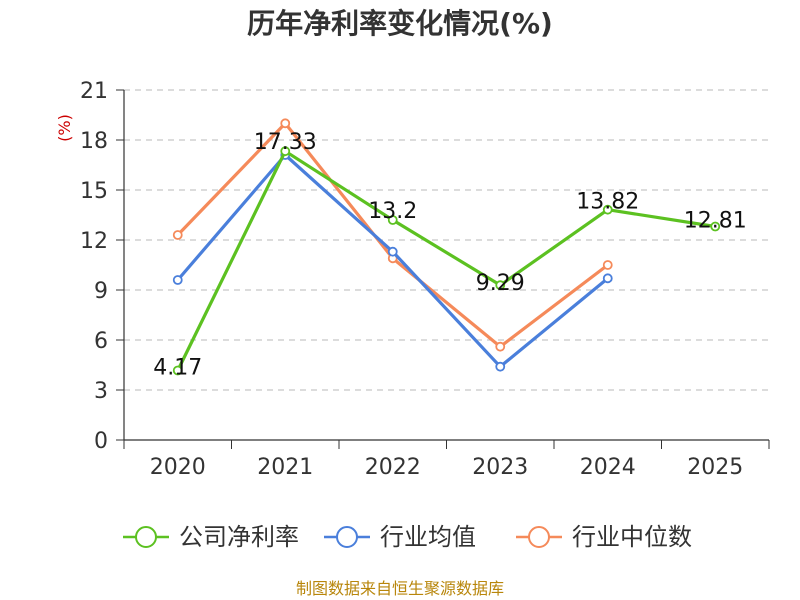 This screenshot has height=600, width=800. Describe the element at coordinates (607, 202) in the screenshot. I see `data-label: 13.82` at that location.